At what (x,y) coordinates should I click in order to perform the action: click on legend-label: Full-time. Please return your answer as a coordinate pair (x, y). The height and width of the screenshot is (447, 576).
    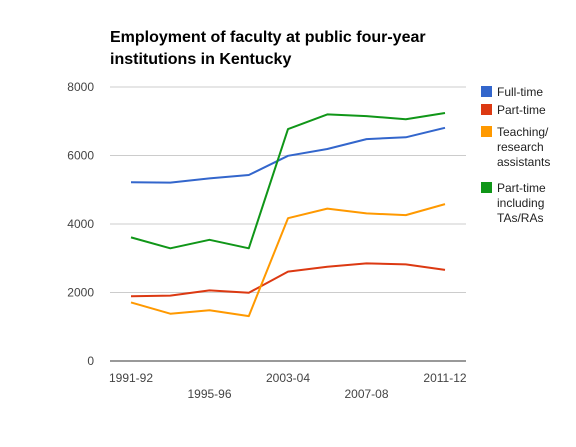
    Looking at the image, I should click on (520, 92).